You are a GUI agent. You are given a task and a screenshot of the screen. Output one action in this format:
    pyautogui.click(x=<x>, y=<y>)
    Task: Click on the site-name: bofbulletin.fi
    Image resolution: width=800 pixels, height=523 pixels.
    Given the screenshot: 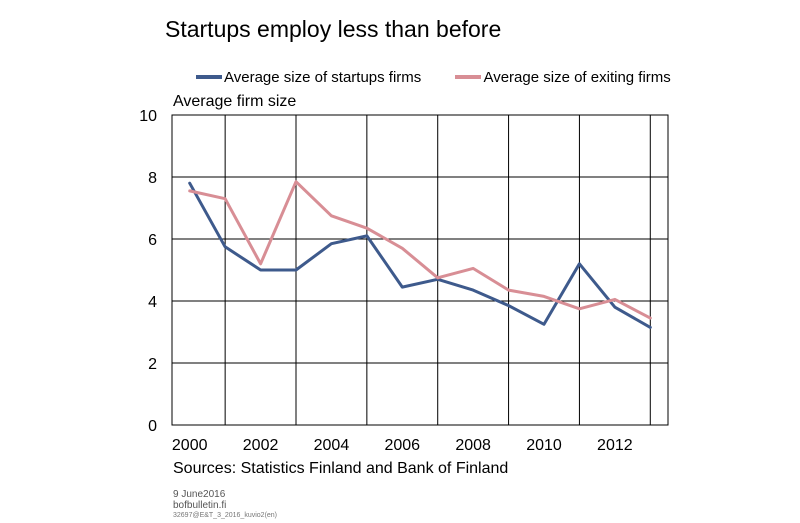 What is the action you would take?
    pyautogui.click(x=200, y=505)
    